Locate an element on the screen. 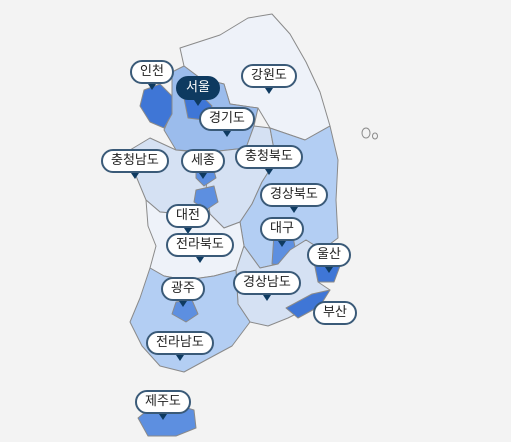 The height and width of the screenshot is (442, 511). label-jeju: 제주도 is located at coordinates (163, 405).